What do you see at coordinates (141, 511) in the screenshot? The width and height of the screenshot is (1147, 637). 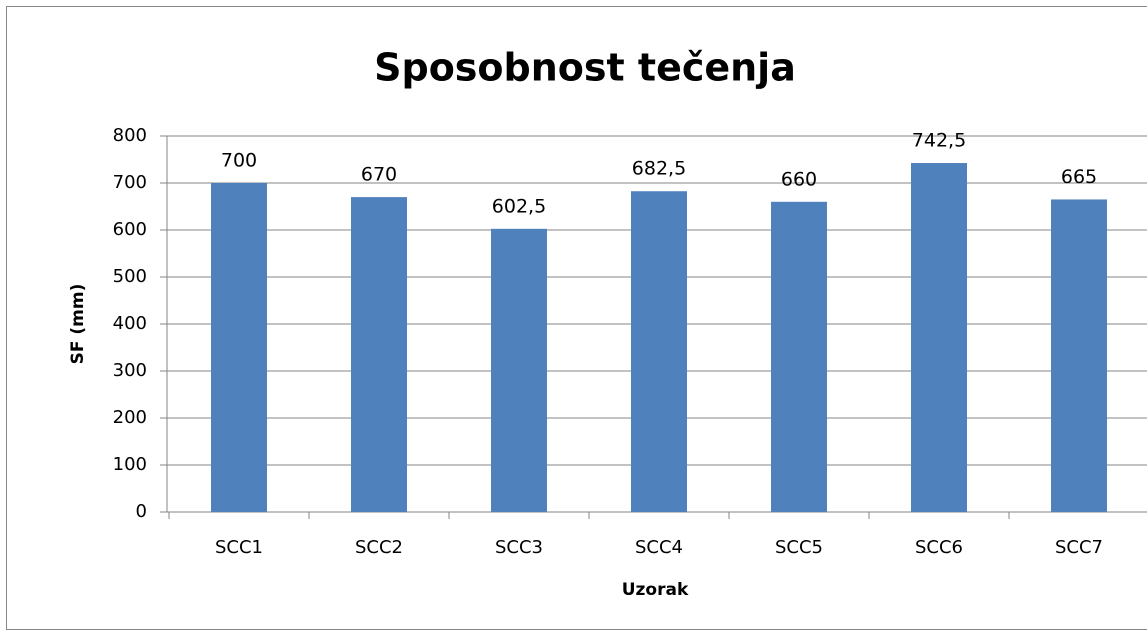 I see `y-tick-label: 0` at bounding box center [141, 511].